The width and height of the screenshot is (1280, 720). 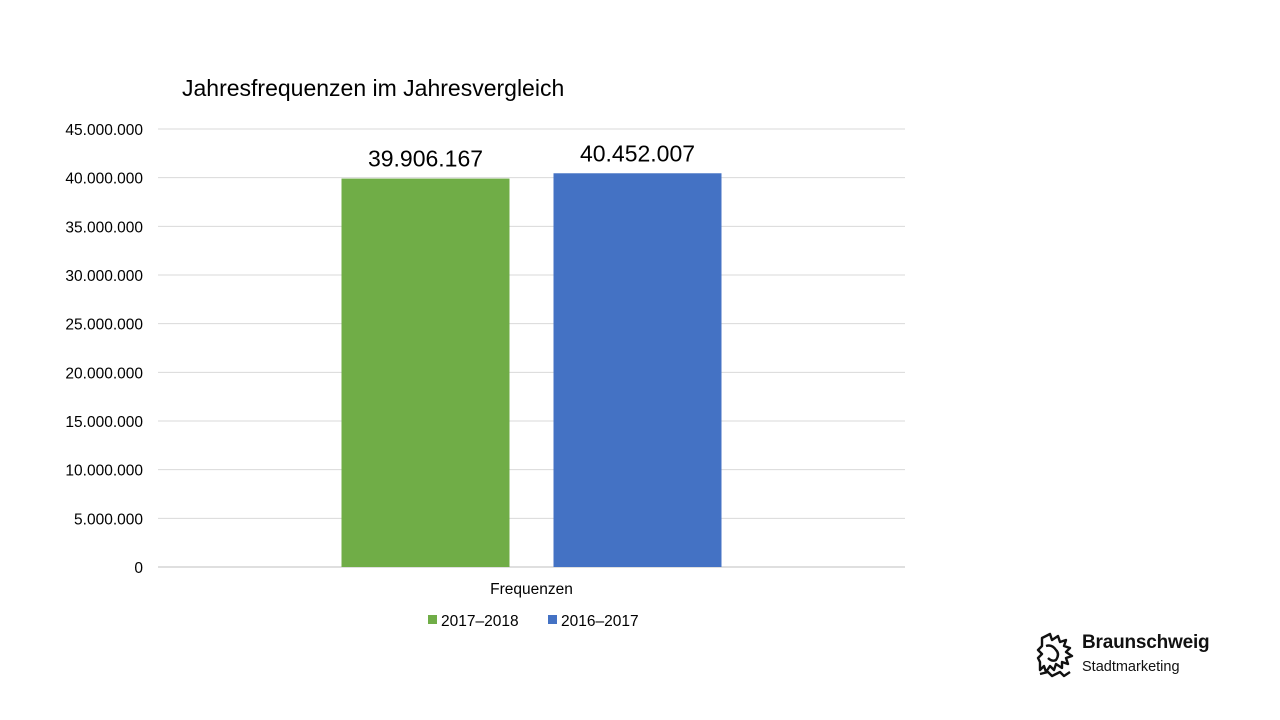 What do you see at coordinates (108, 519) in the screenshot?
I see `y-tick-label: 5.000.000` at bounding box center [108, 519].